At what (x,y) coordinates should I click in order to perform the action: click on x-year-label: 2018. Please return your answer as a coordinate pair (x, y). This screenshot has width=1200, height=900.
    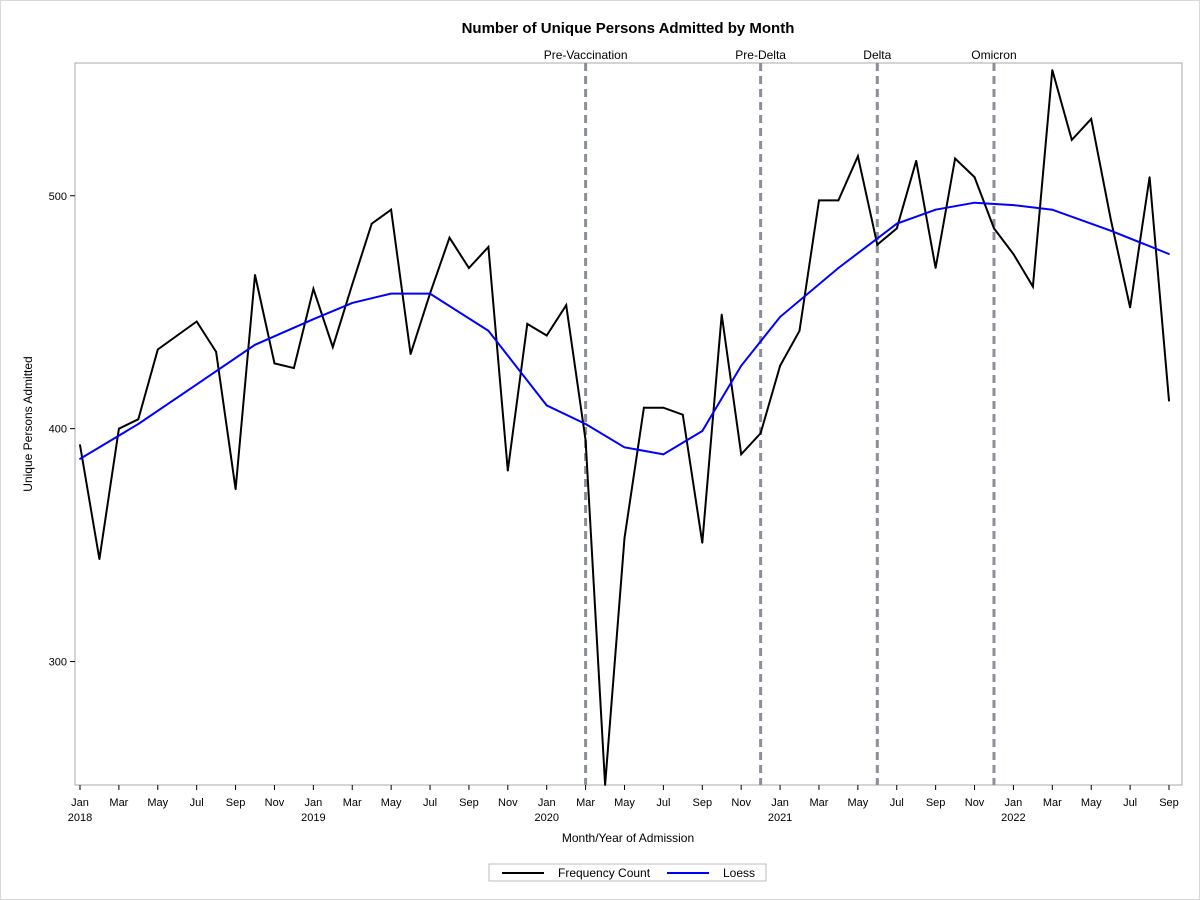
    Looking at the image, I should click on (80, 818).